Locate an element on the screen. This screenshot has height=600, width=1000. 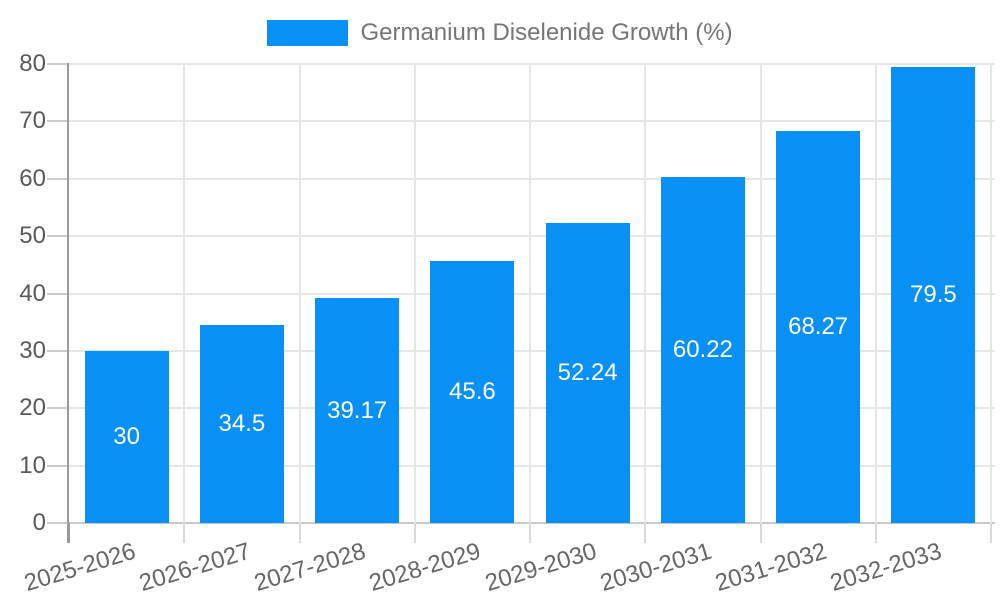
legend-swatch is located at coordinates (308, 33).